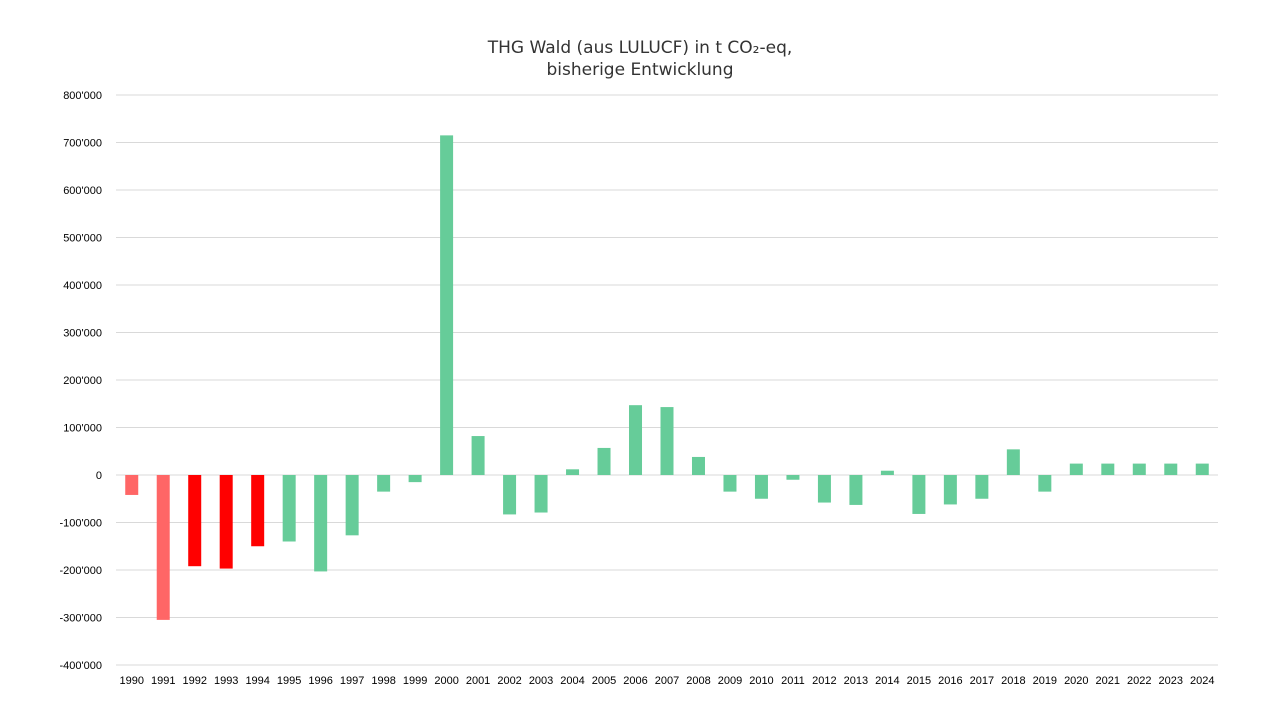 The width and height of the screenshot is (1280, 720). Describe the element at coordinates (81, 619) in the screenshot. I see `y-tick-label: -300'000` at that location.